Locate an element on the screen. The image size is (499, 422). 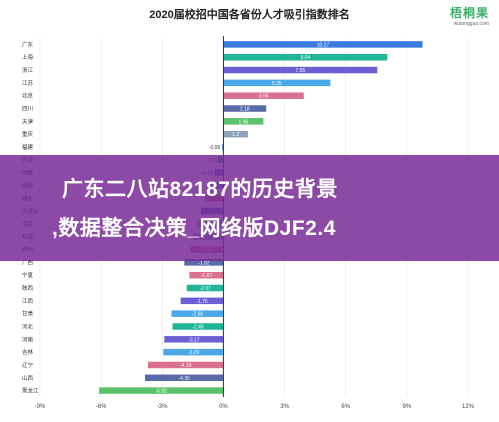
bar-value-label: -1.67 is located at coordinates (207, 276).